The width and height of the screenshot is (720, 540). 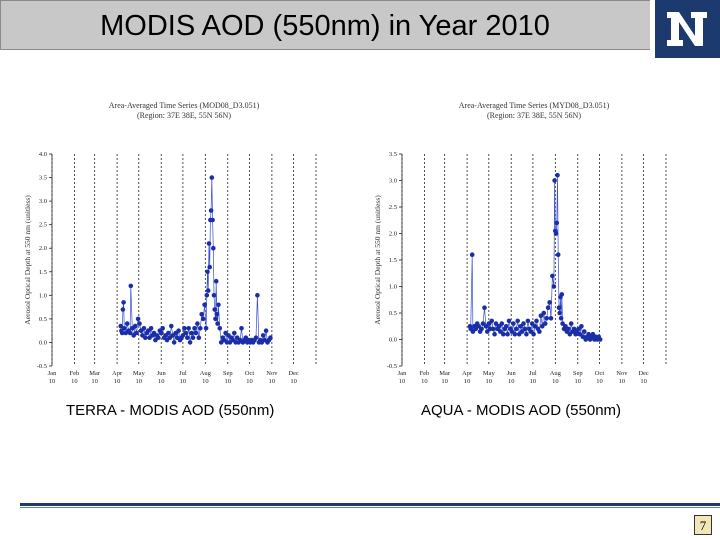 What do you see at coordinates (43, 225) in the screenshot?
I see `y-tick-label: 2.5` at bounding box center [43, 225].